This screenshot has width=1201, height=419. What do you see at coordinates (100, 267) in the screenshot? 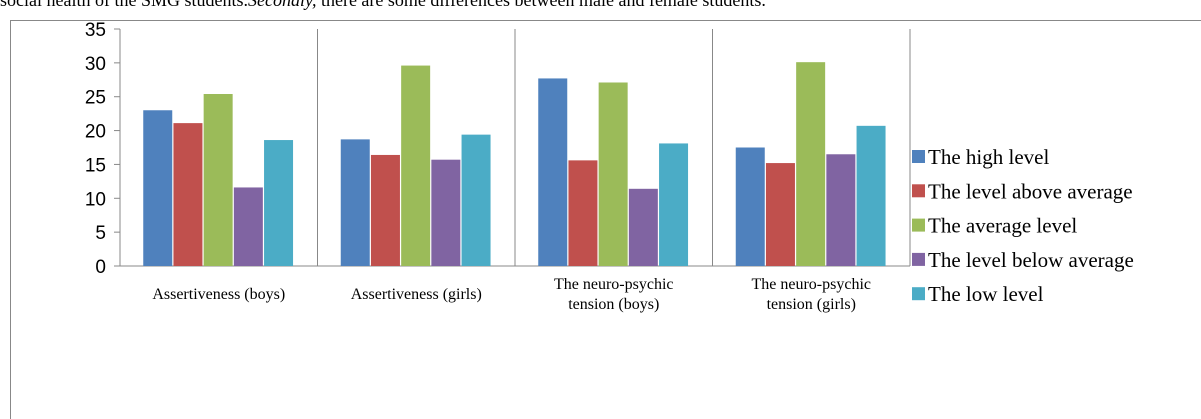
I see `y-tick-label: 0` at bounding box center [100, 267].